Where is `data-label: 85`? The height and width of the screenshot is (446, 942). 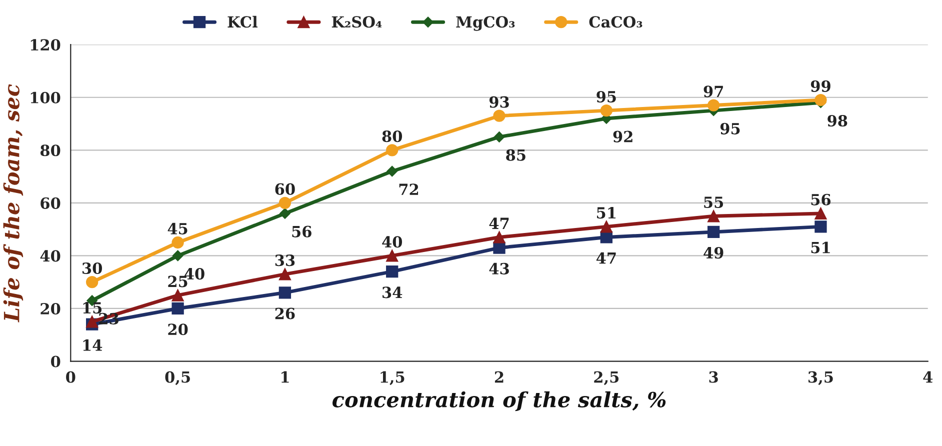
data-label: 85 is located at coordinates (516, 155).